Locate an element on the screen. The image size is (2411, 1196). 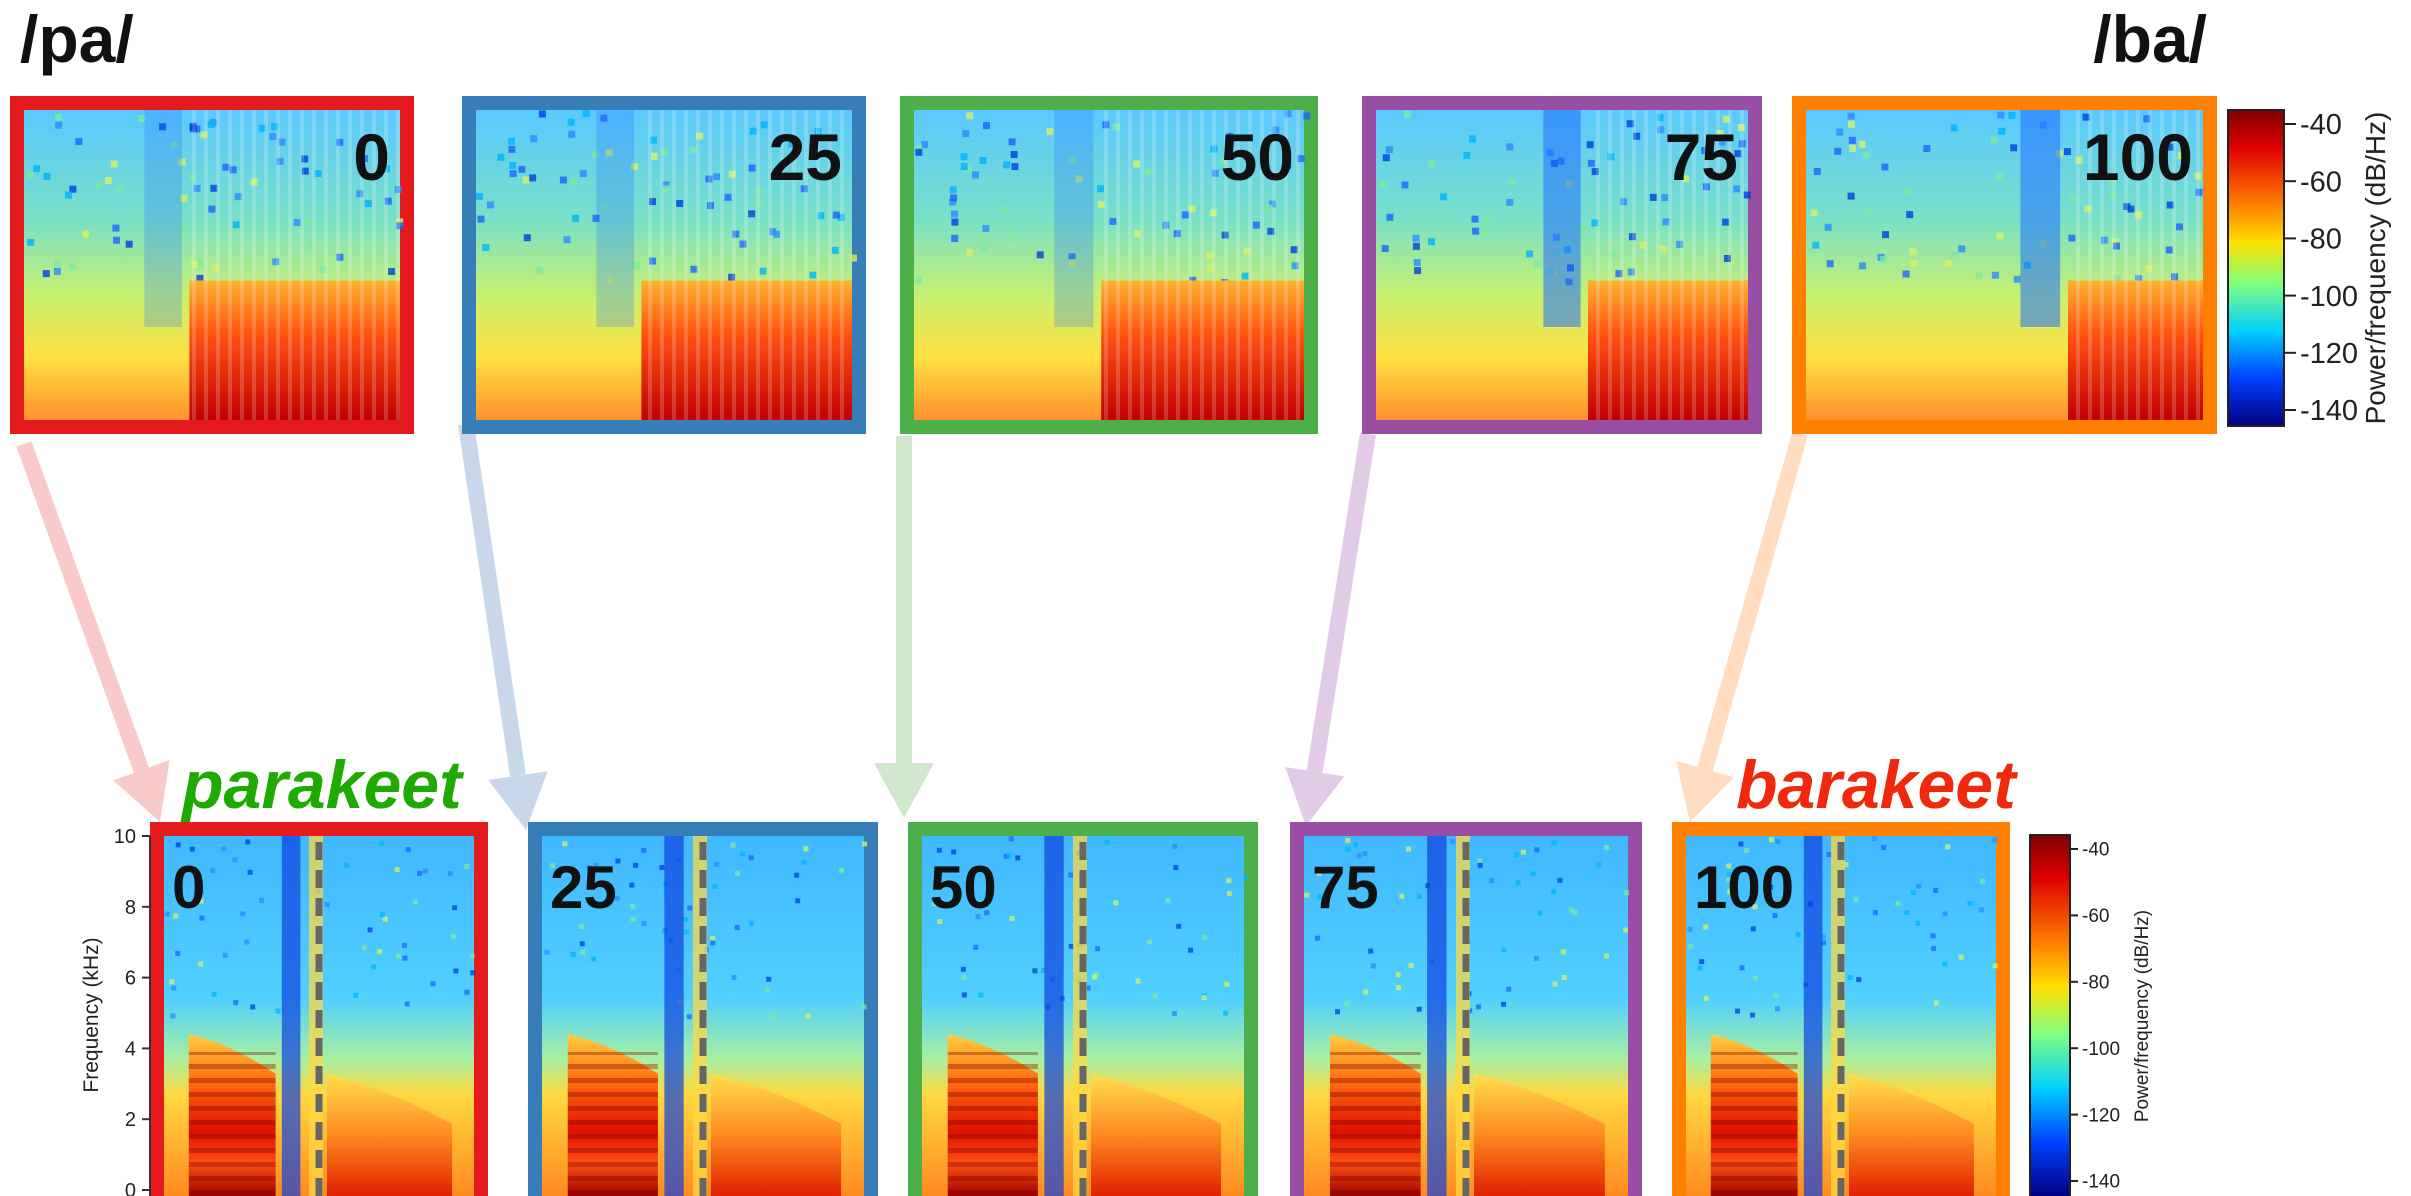
bottom-colorbar-gradient is located at coordinates (2050, 1015).